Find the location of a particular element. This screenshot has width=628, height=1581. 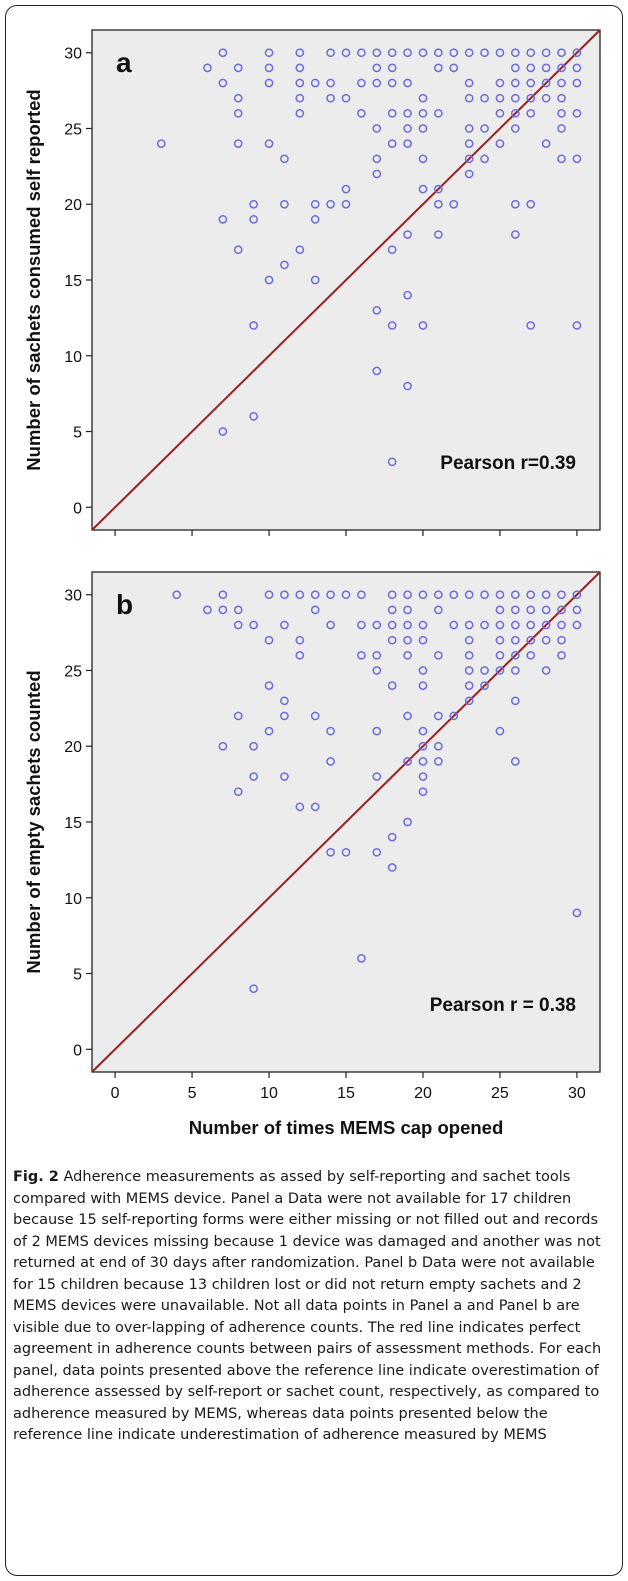

panel-b-ytick-label: 15 is located at coordinates (73, 823).